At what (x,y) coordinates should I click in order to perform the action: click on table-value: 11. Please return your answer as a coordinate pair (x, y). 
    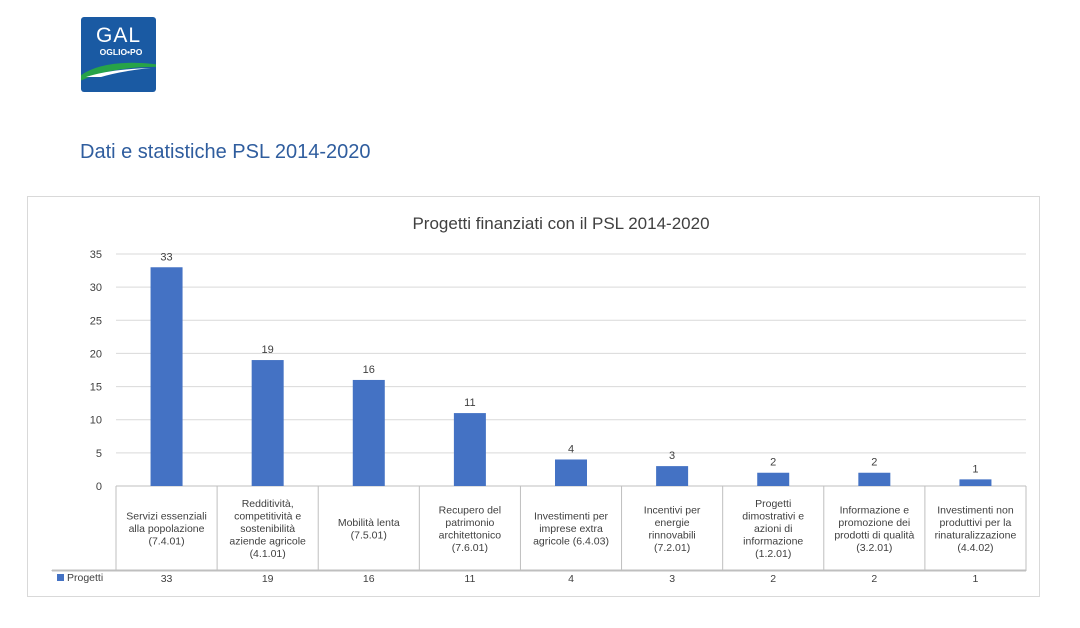
    Looking at the image, I should click on (469, 579).